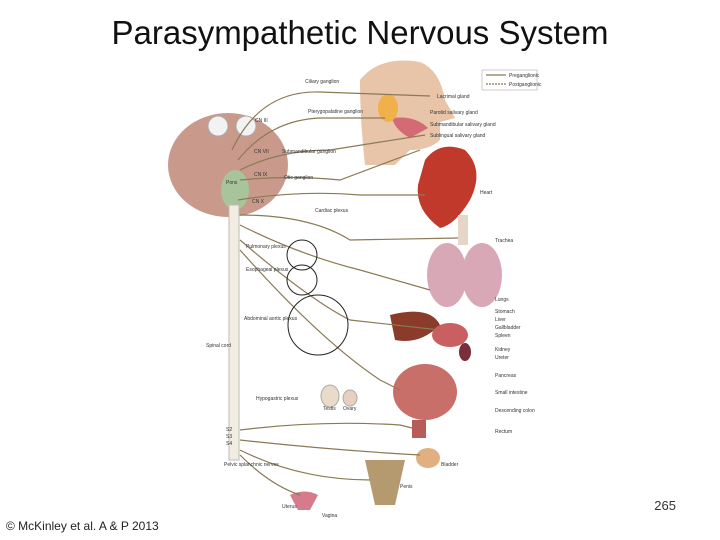  Describe the element at coordinates (359, 32) in the screenshot. I see `slide-title: Parasympathetic Nervous System` at that location.